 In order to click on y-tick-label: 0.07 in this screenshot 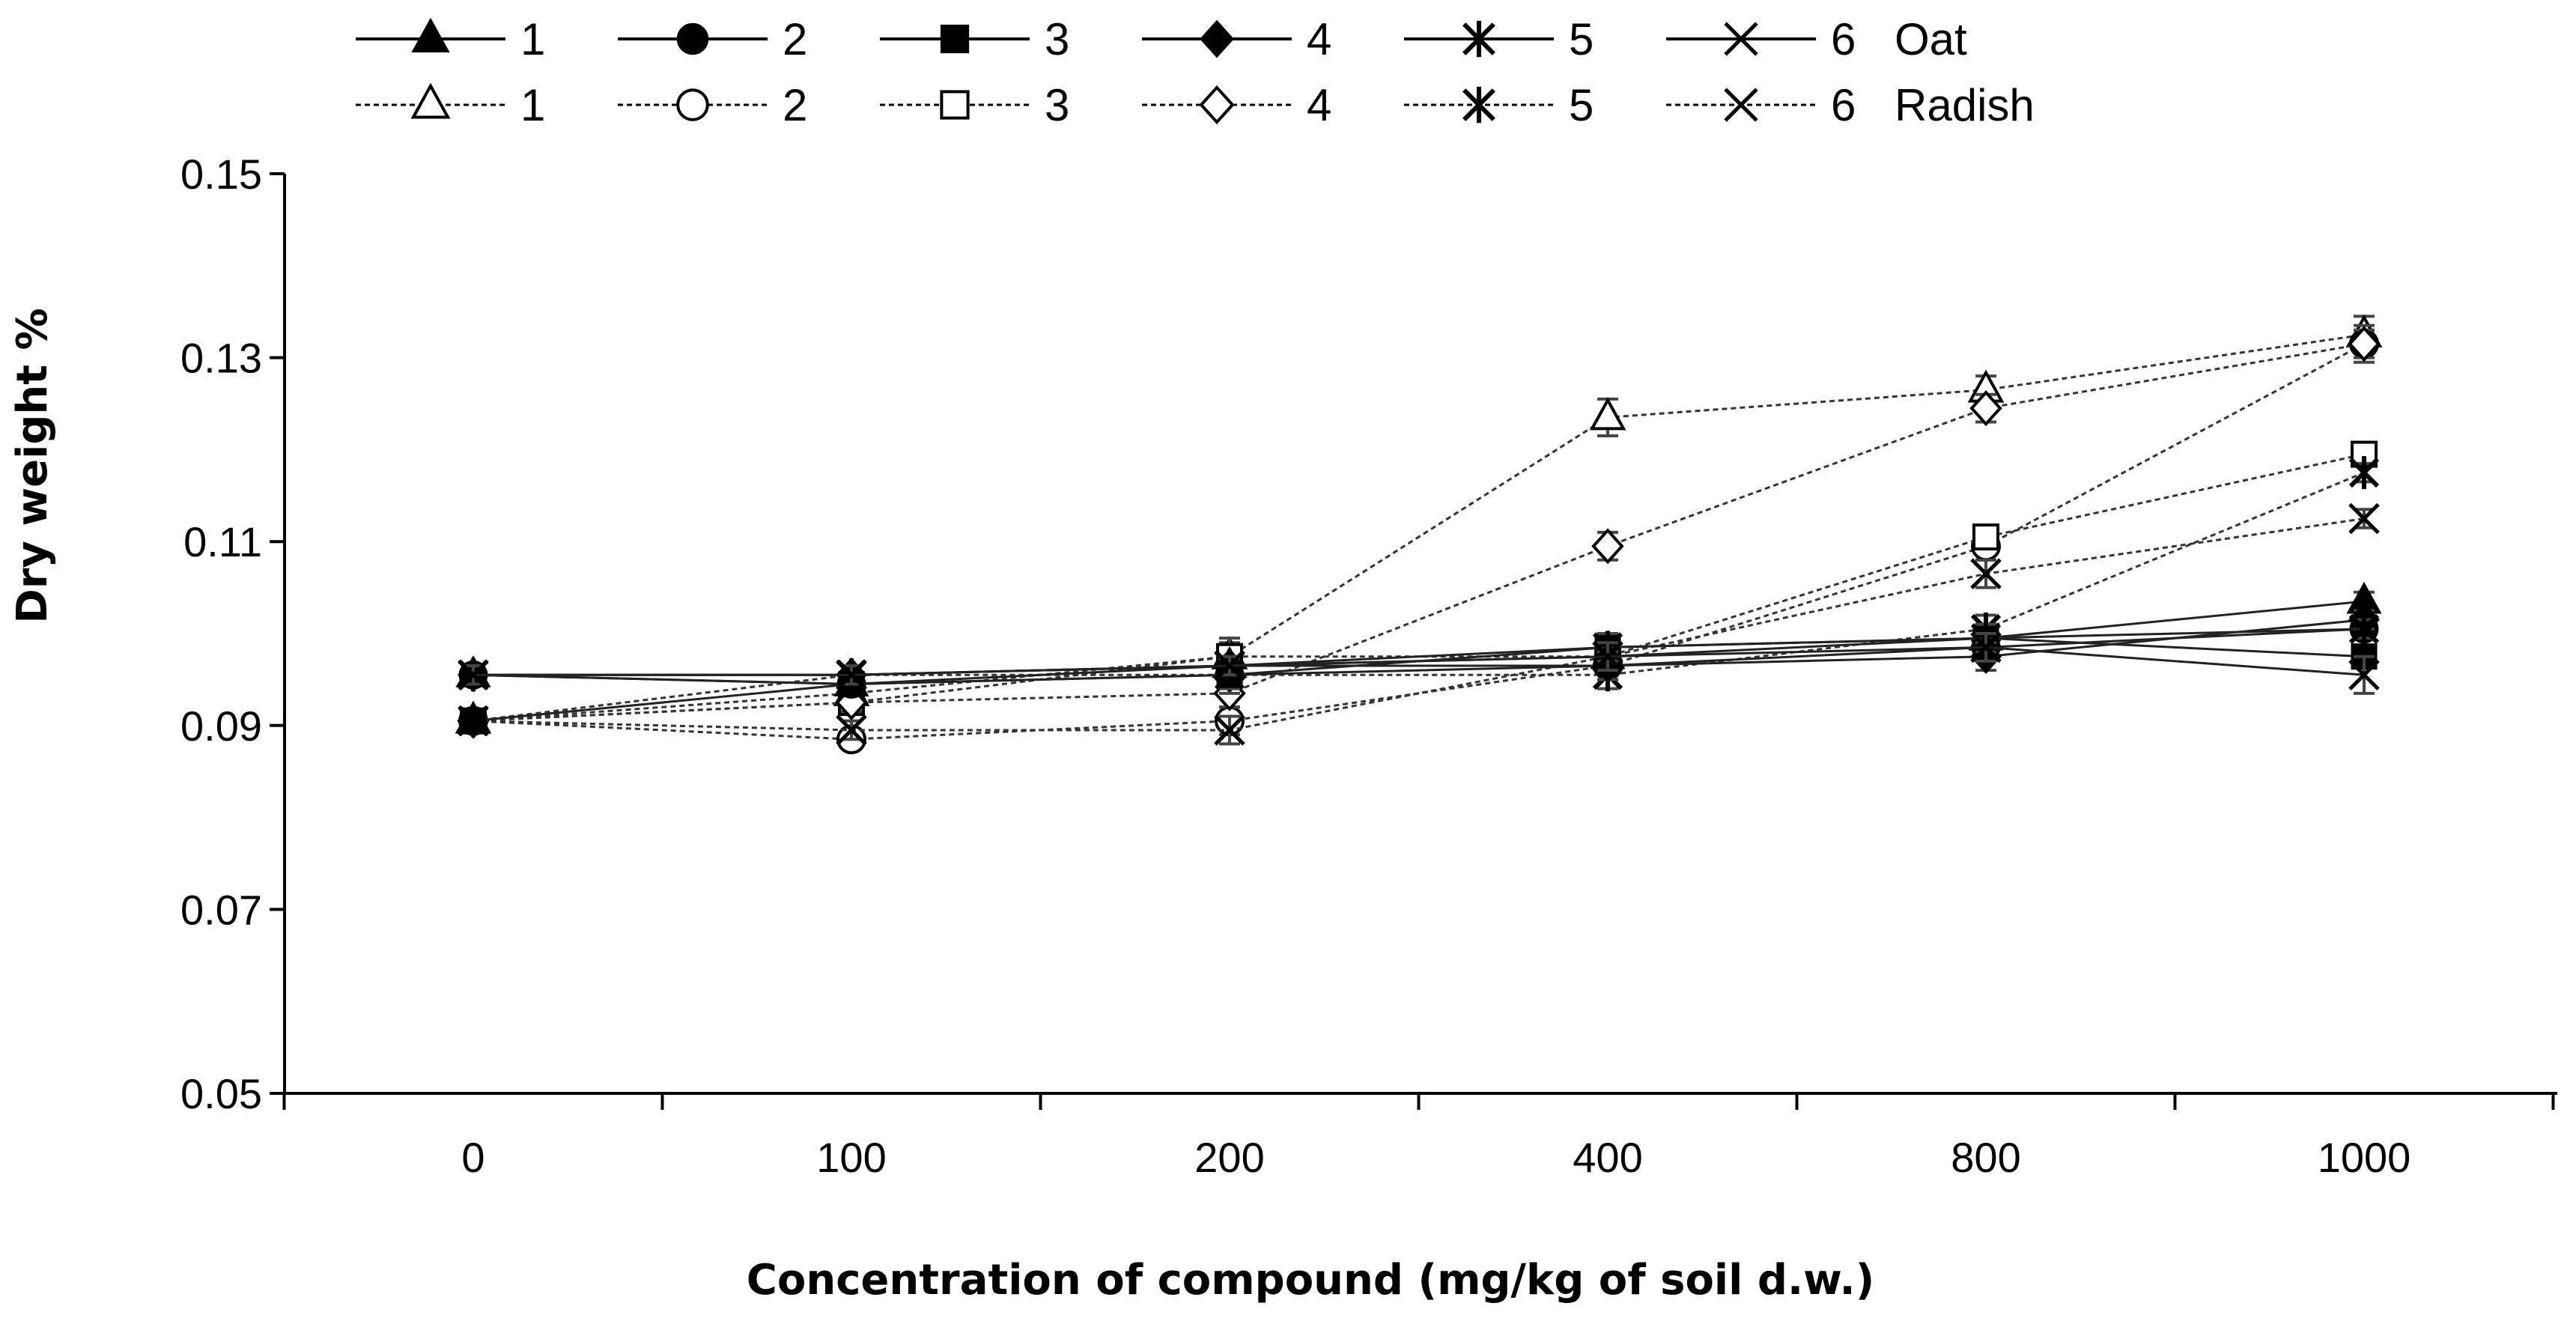, I will do `click(221, 909)`.